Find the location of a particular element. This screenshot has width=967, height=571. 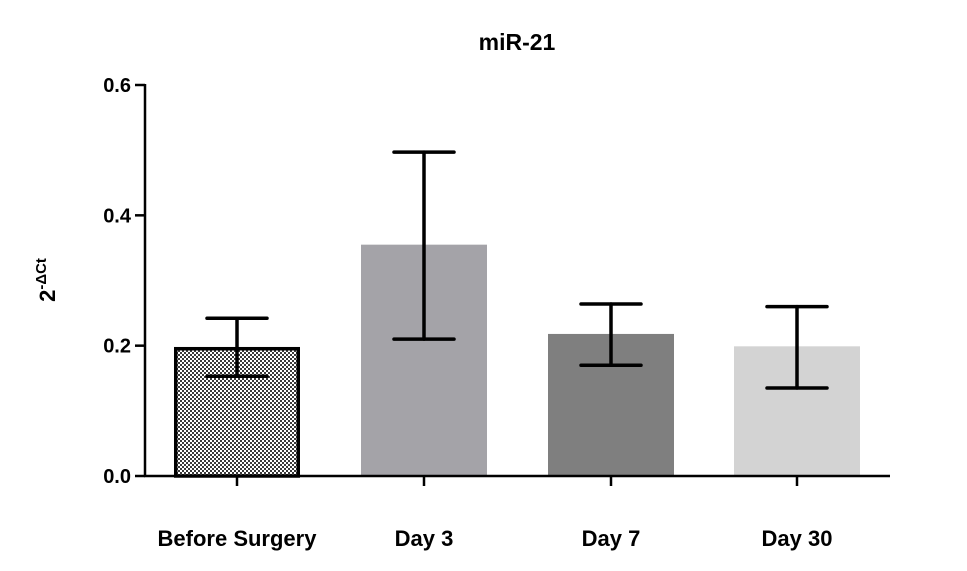

y-ticks-group: 0.0 0.2 0.4 0.6 is located at coordinates (124, 281).